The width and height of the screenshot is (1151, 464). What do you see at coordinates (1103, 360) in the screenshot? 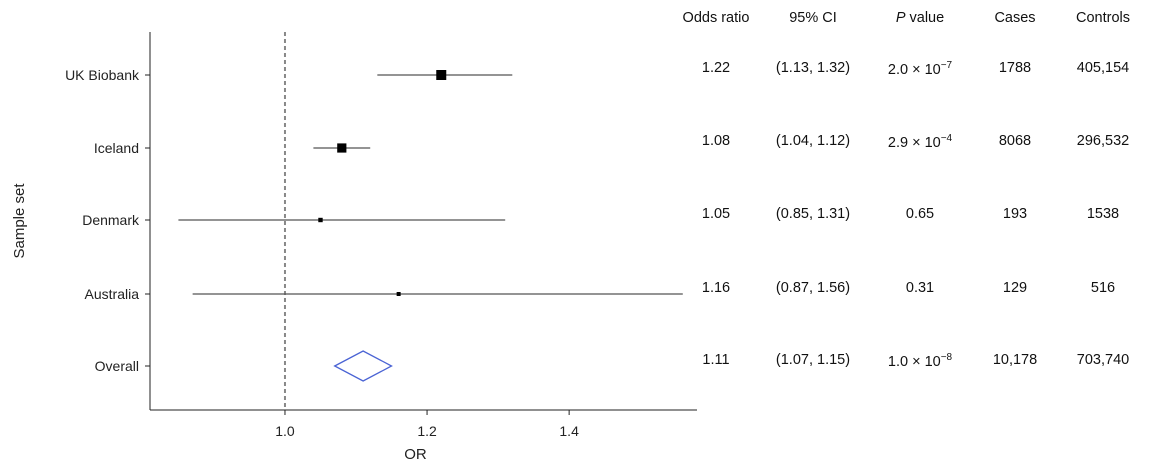
I see `cell-controls: 703,740` at bounding box center [1103, 360].